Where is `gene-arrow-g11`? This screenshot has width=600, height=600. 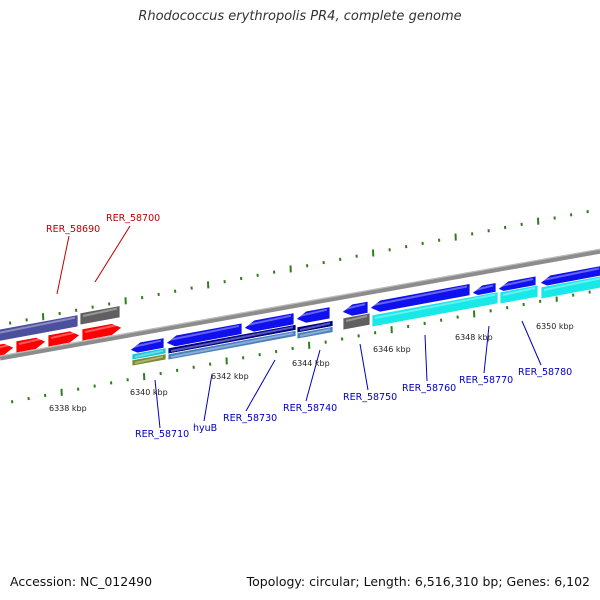 gene-arrow-g11 is located at coordinates (355, 308).